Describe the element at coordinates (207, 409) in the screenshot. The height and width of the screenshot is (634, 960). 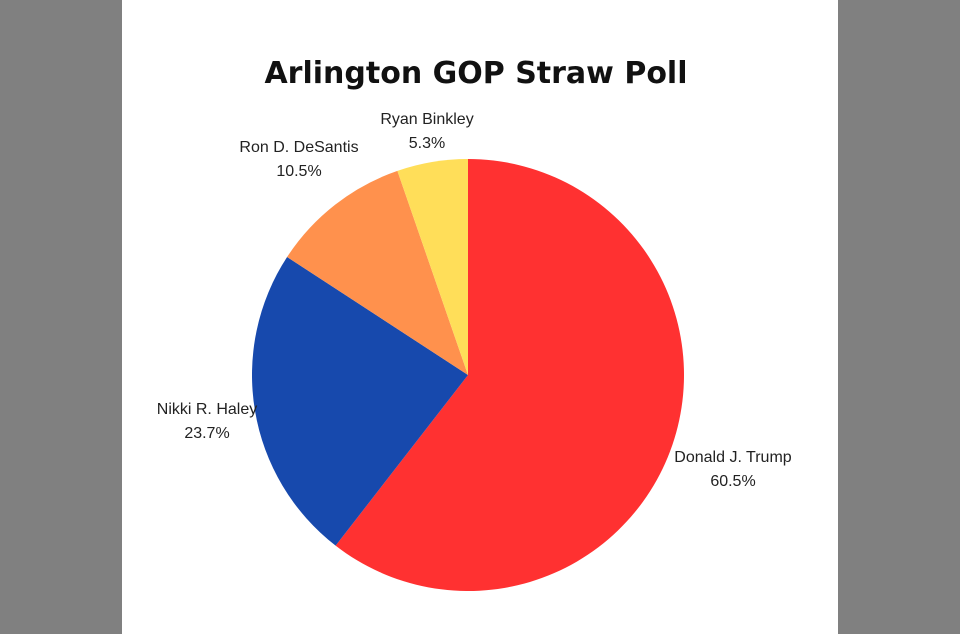
I see `slice-name-label: Nikki R. Haley` at that location.